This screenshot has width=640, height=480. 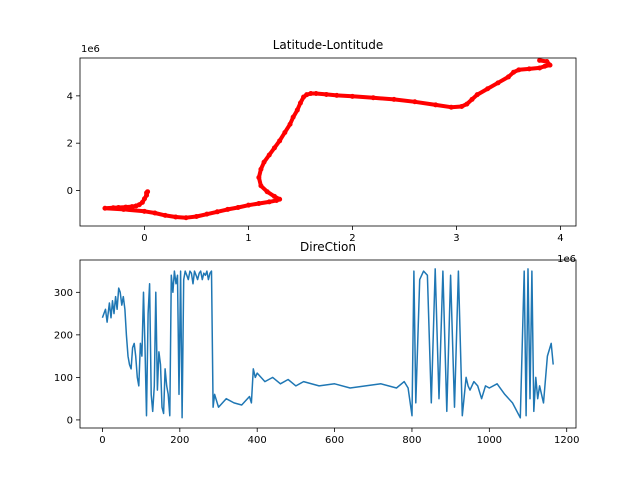 What do you see at coordinates (73, 144) in the screenshot?
I see `lat-lon-y-ticks: 0 2 4` at bounding box center [73, 144].